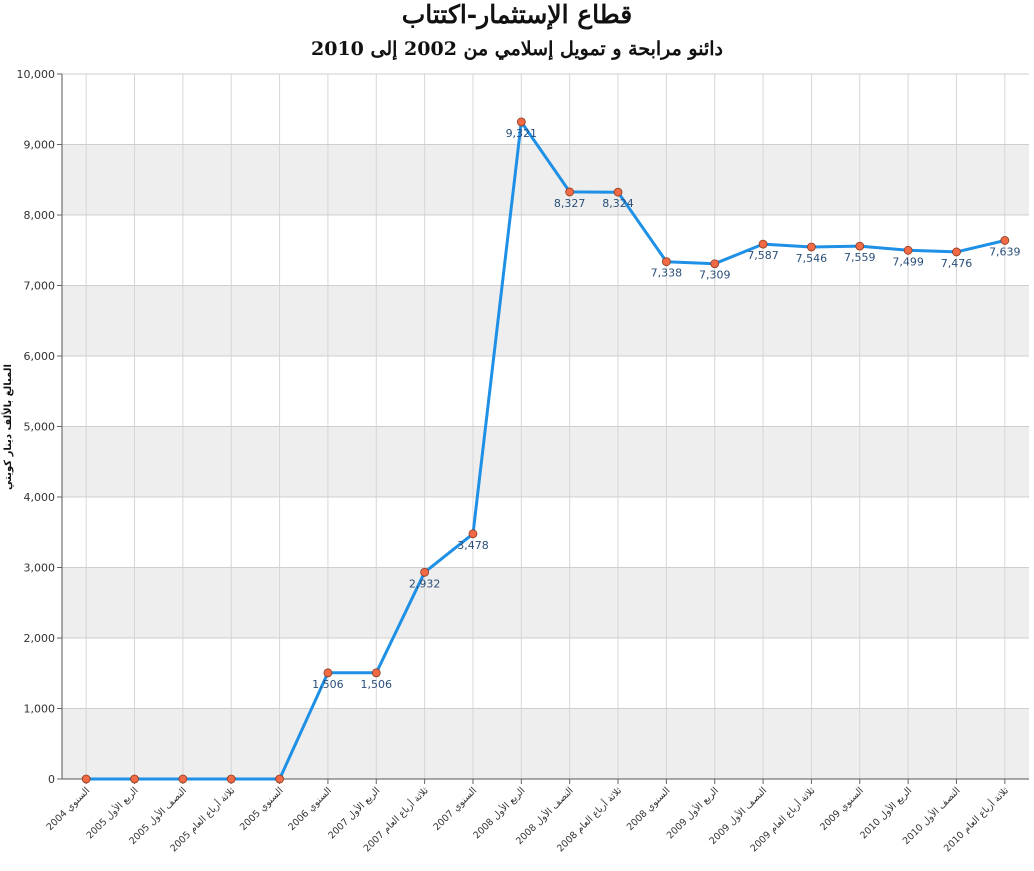 This screenshot has width=1034, height=871. What do you see at coordinates (842, 809) in the screenshot?
I see `x-tick-label: السنوي 2009` at bounding box center [842, 809].